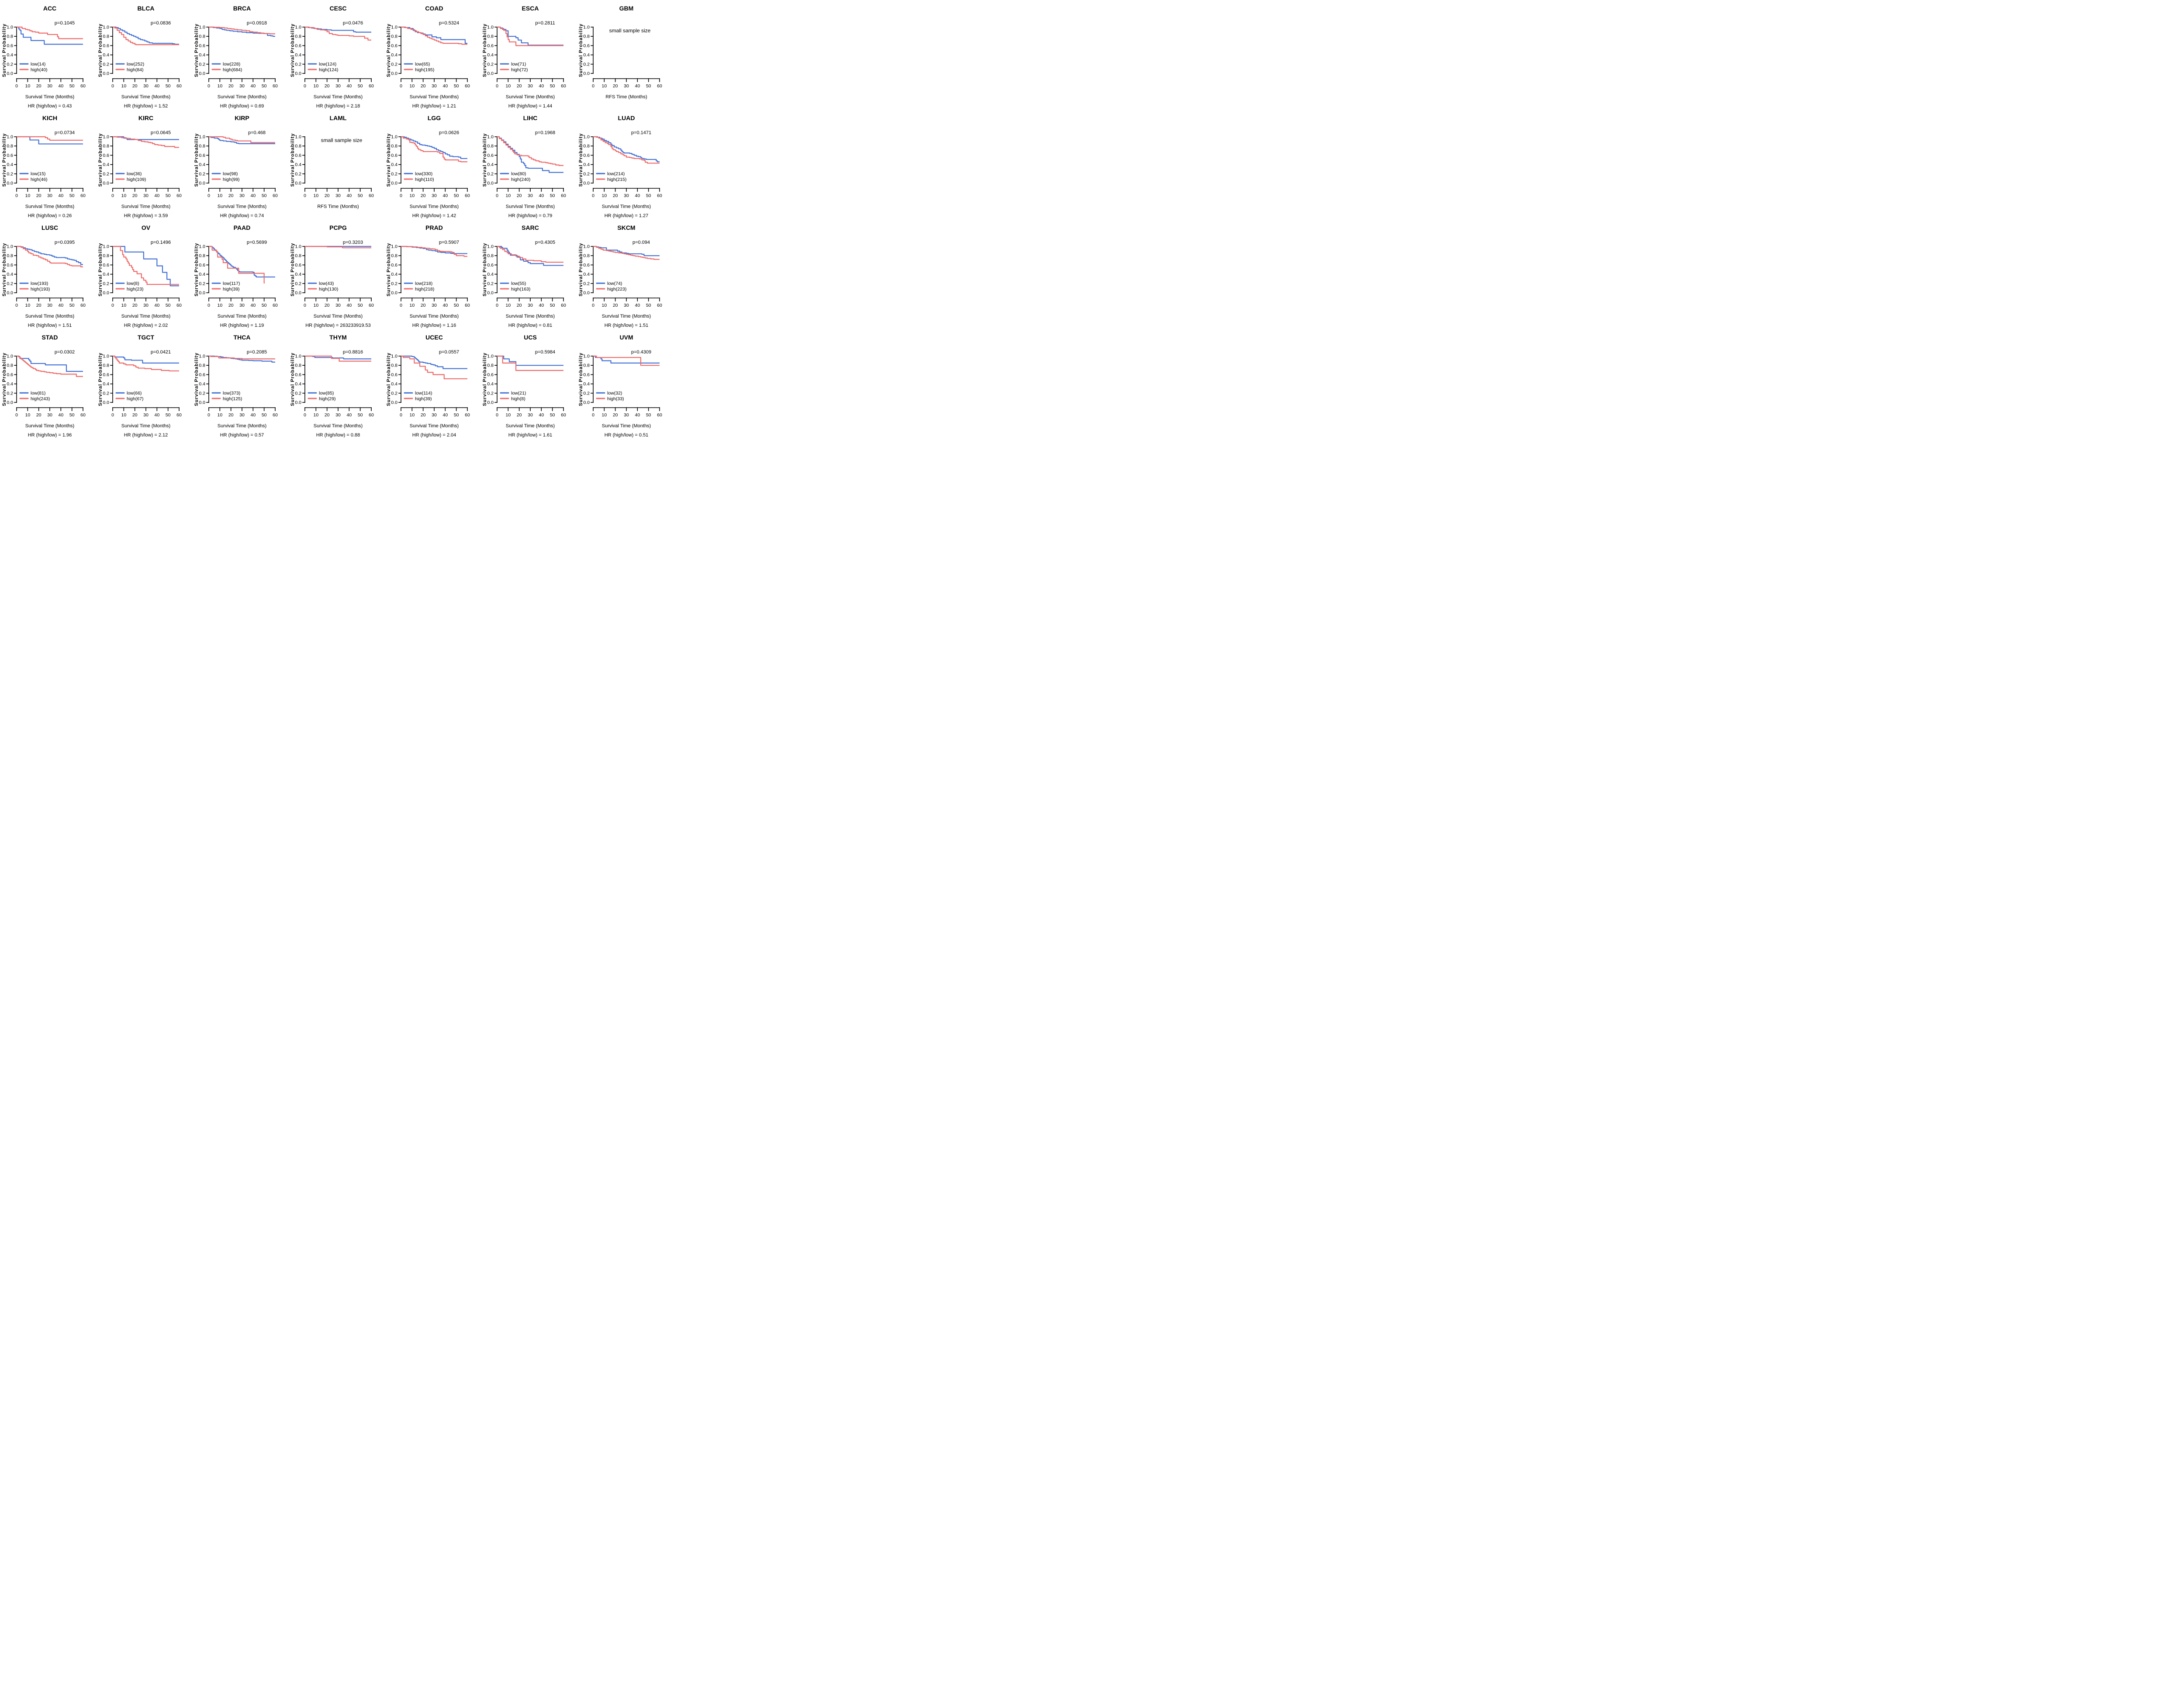  Describe the element at coordinates (242, 117) in the screenshot. I see `panel-title: KIRP` at that location.